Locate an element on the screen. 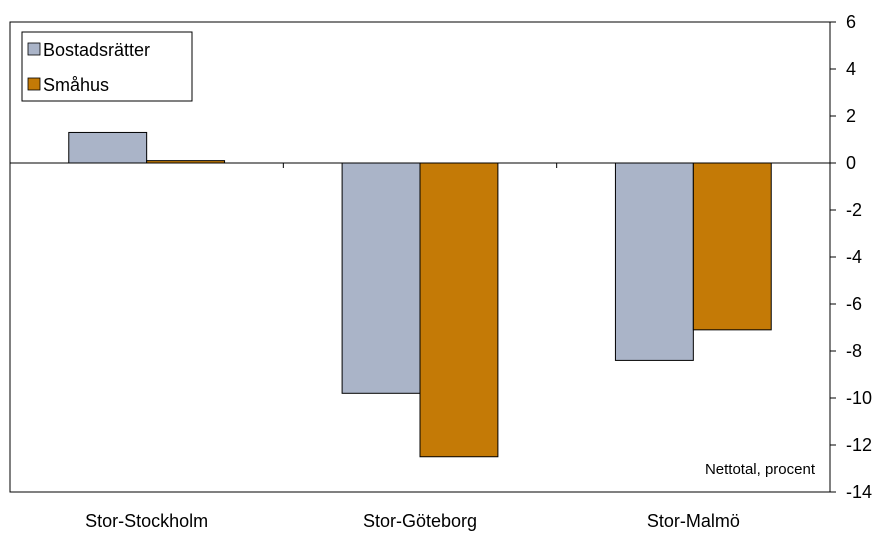 The height and width of the screenshot is (539, 890). bar-smahus-stor-goteborg is located at coordinates (459, 310).